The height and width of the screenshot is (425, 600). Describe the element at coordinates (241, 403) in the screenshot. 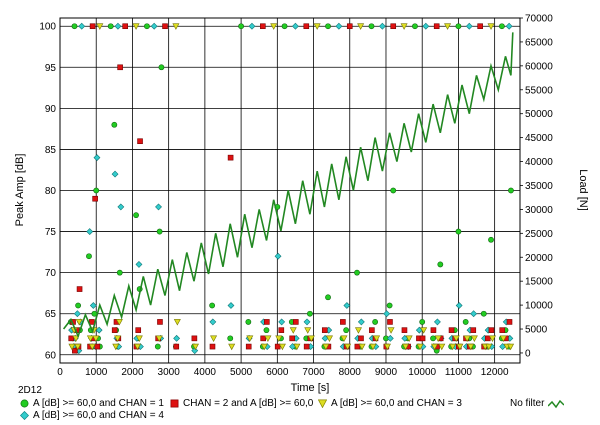

I see `legend-item-chan2: CHAN = 2 and A [dB] >= 60,0` at that location.